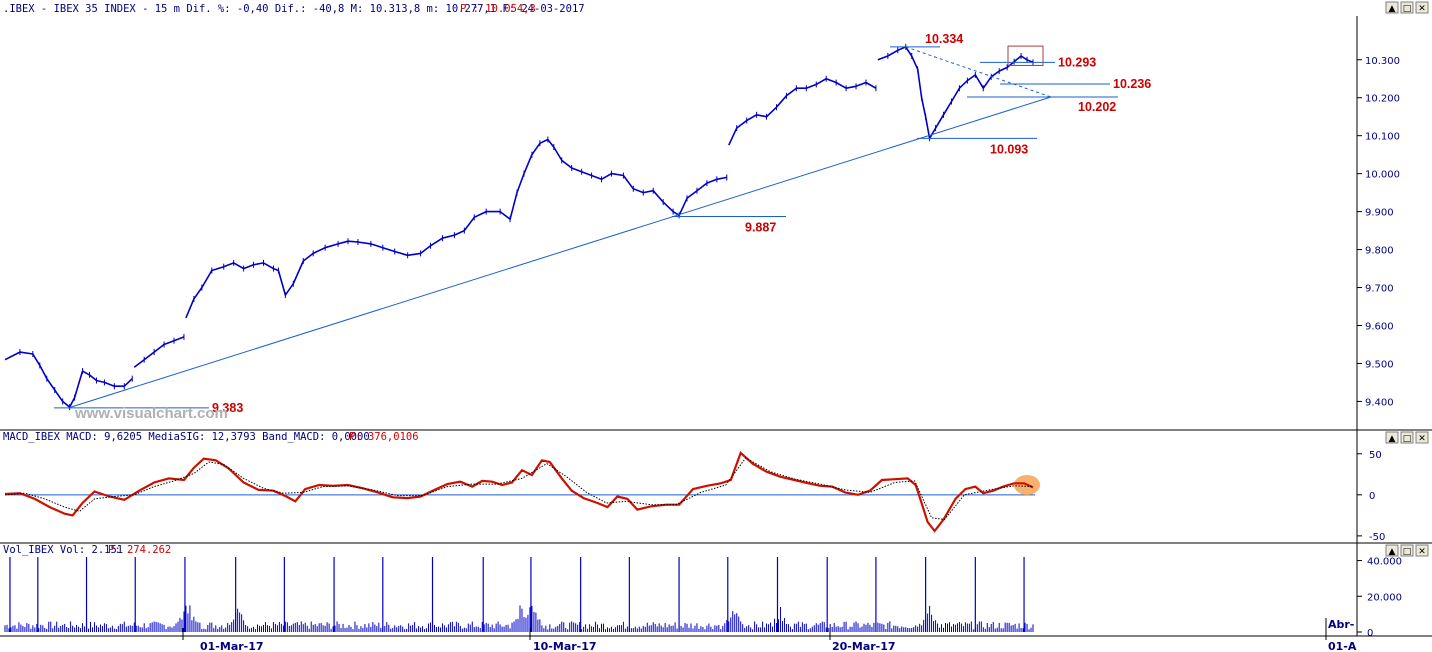 The image size is (1432, 652). Describe the element at coordinates (978, 72) in the screenshot. I see `trend-resistance-line` at that location.